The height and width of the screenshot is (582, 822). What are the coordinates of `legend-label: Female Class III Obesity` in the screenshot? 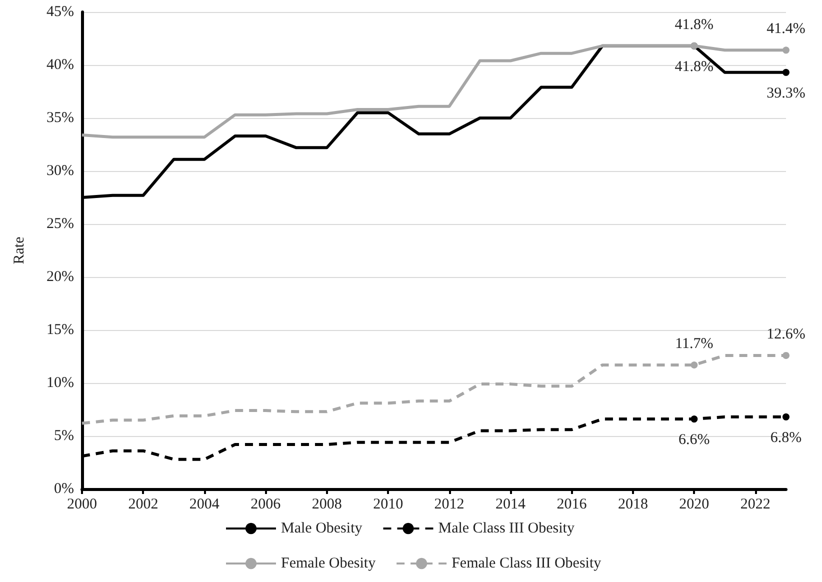 It's located at (527, 564).